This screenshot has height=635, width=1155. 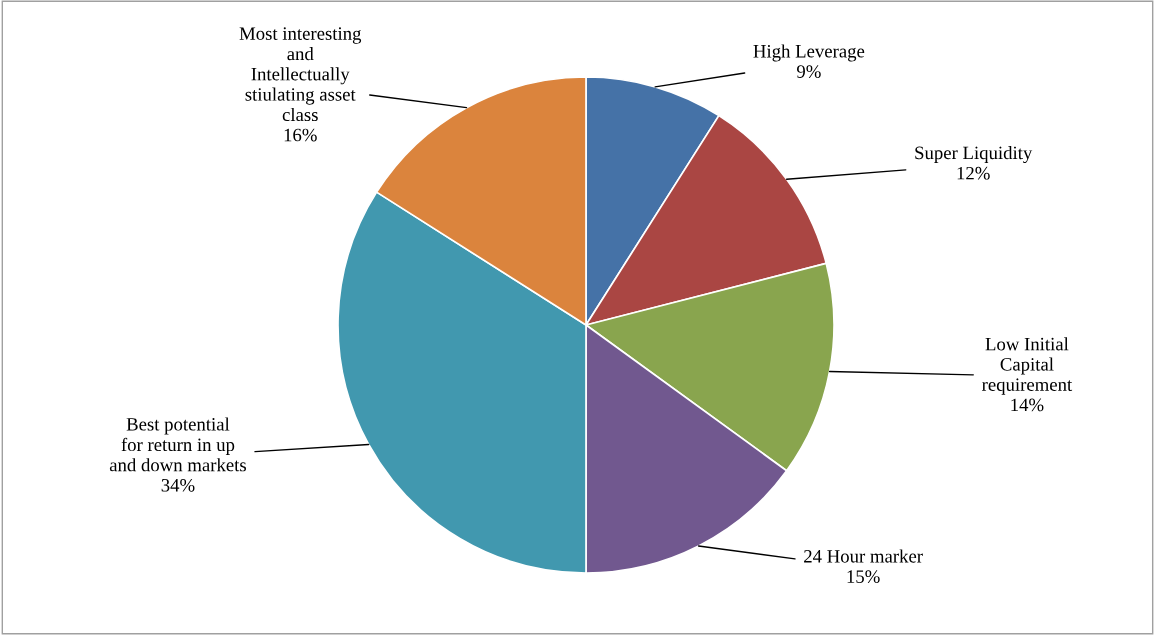 I want to click on slice-label: Low Initial Capital requirement, so click(x=1027, y=366).